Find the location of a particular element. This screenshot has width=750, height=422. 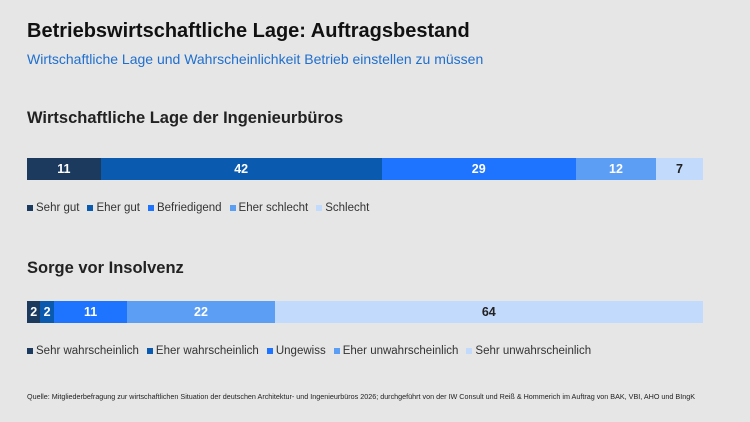

legend-label: Eher wahrscheinlich is located at coordinates (207, 351).